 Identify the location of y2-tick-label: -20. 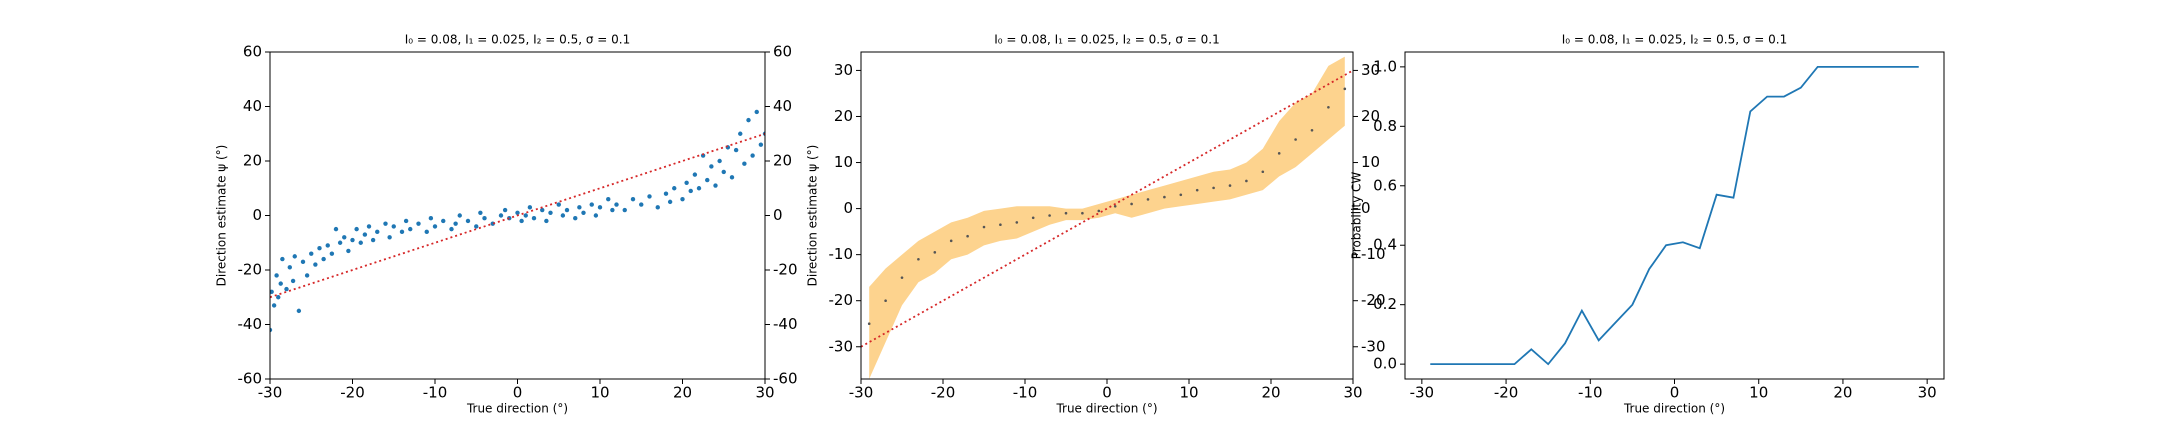
(1373, 300).